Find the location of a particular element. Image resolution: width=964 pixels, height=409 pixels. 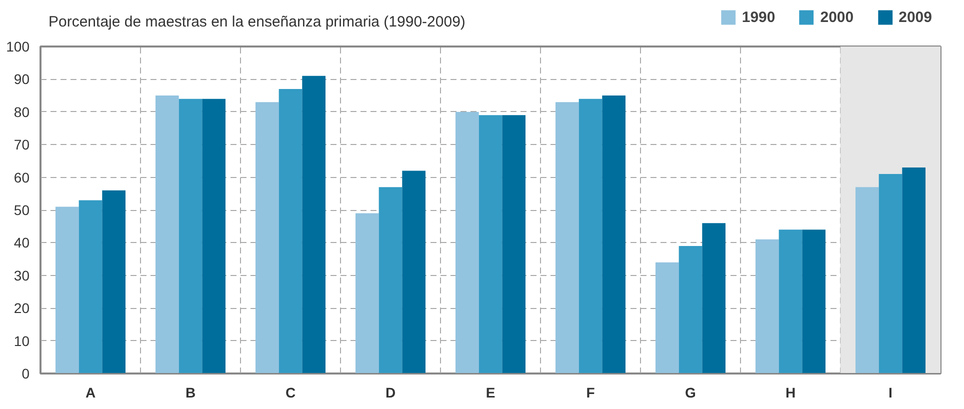

y-tick-label: 60 is located at coordinates (22, 177).